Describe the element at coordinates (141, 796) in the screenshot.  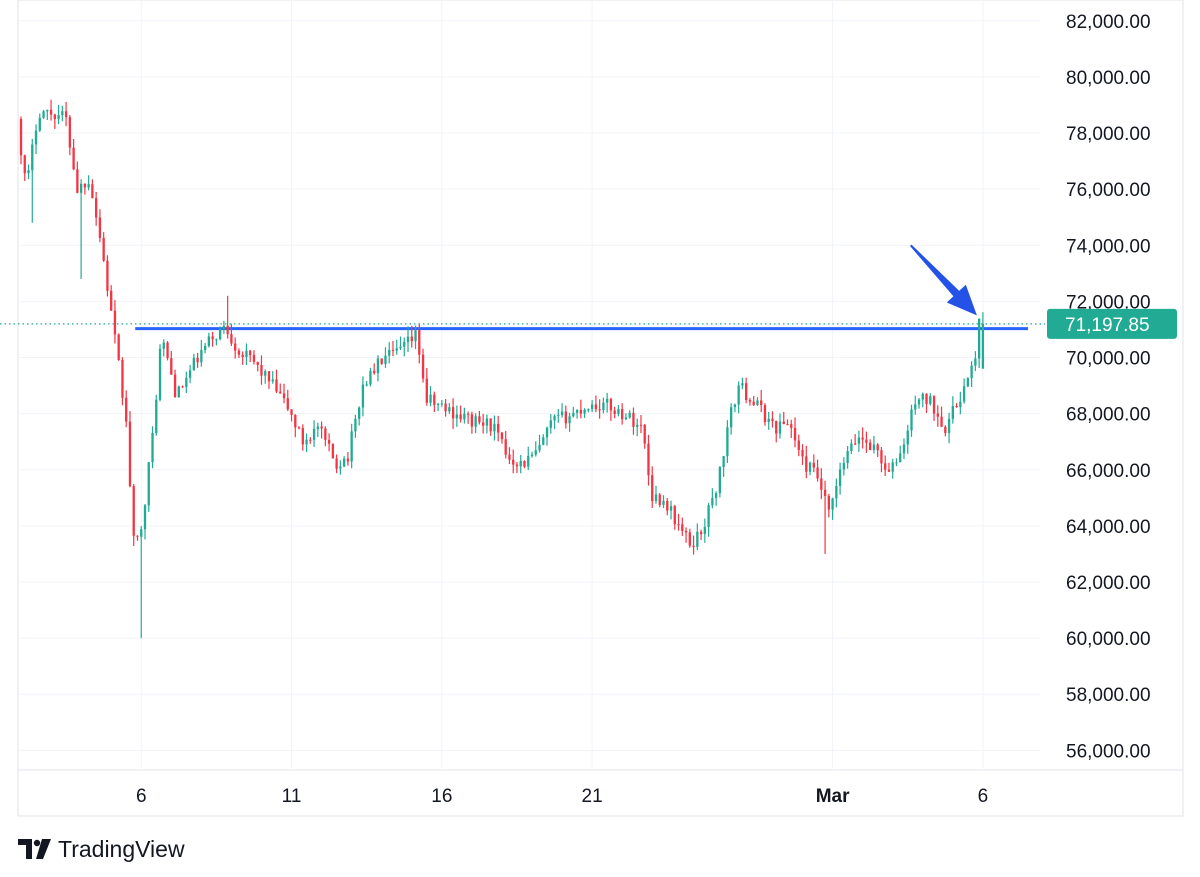
I see `time-tick-label: 6` at that location.